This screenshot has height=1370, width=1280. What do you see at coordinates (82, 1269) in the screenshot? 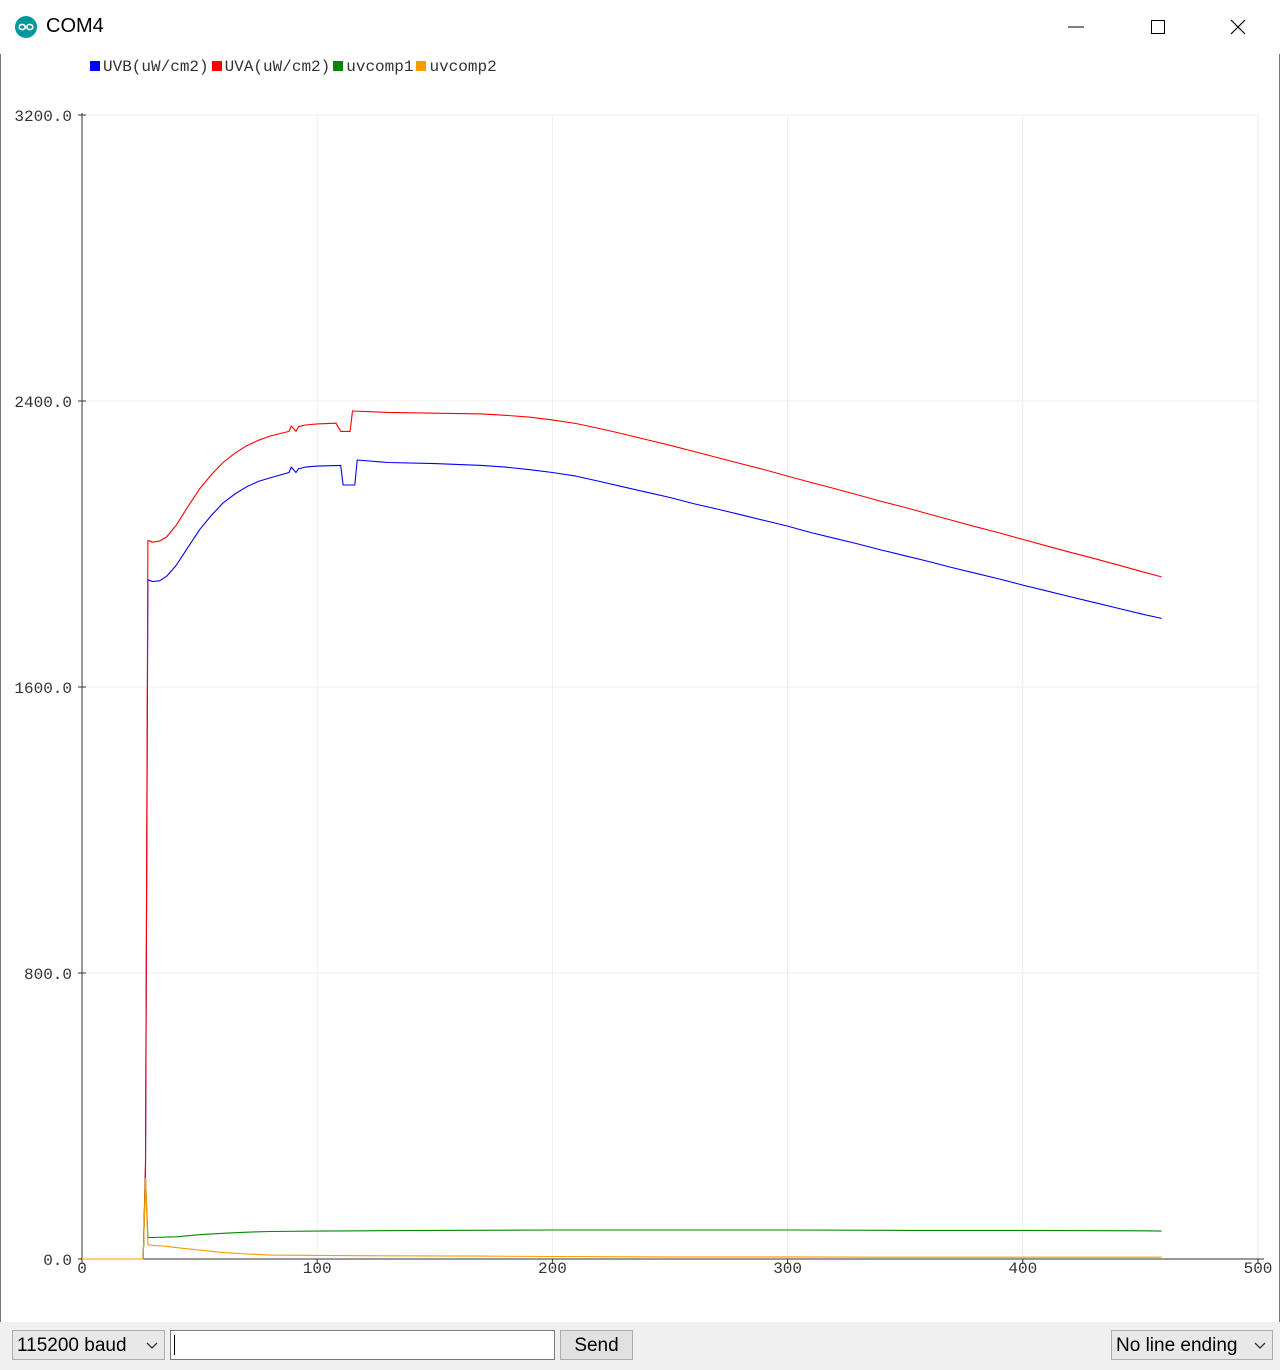
I see `x-tick-label: 0` at bounding box center [82, 1269].